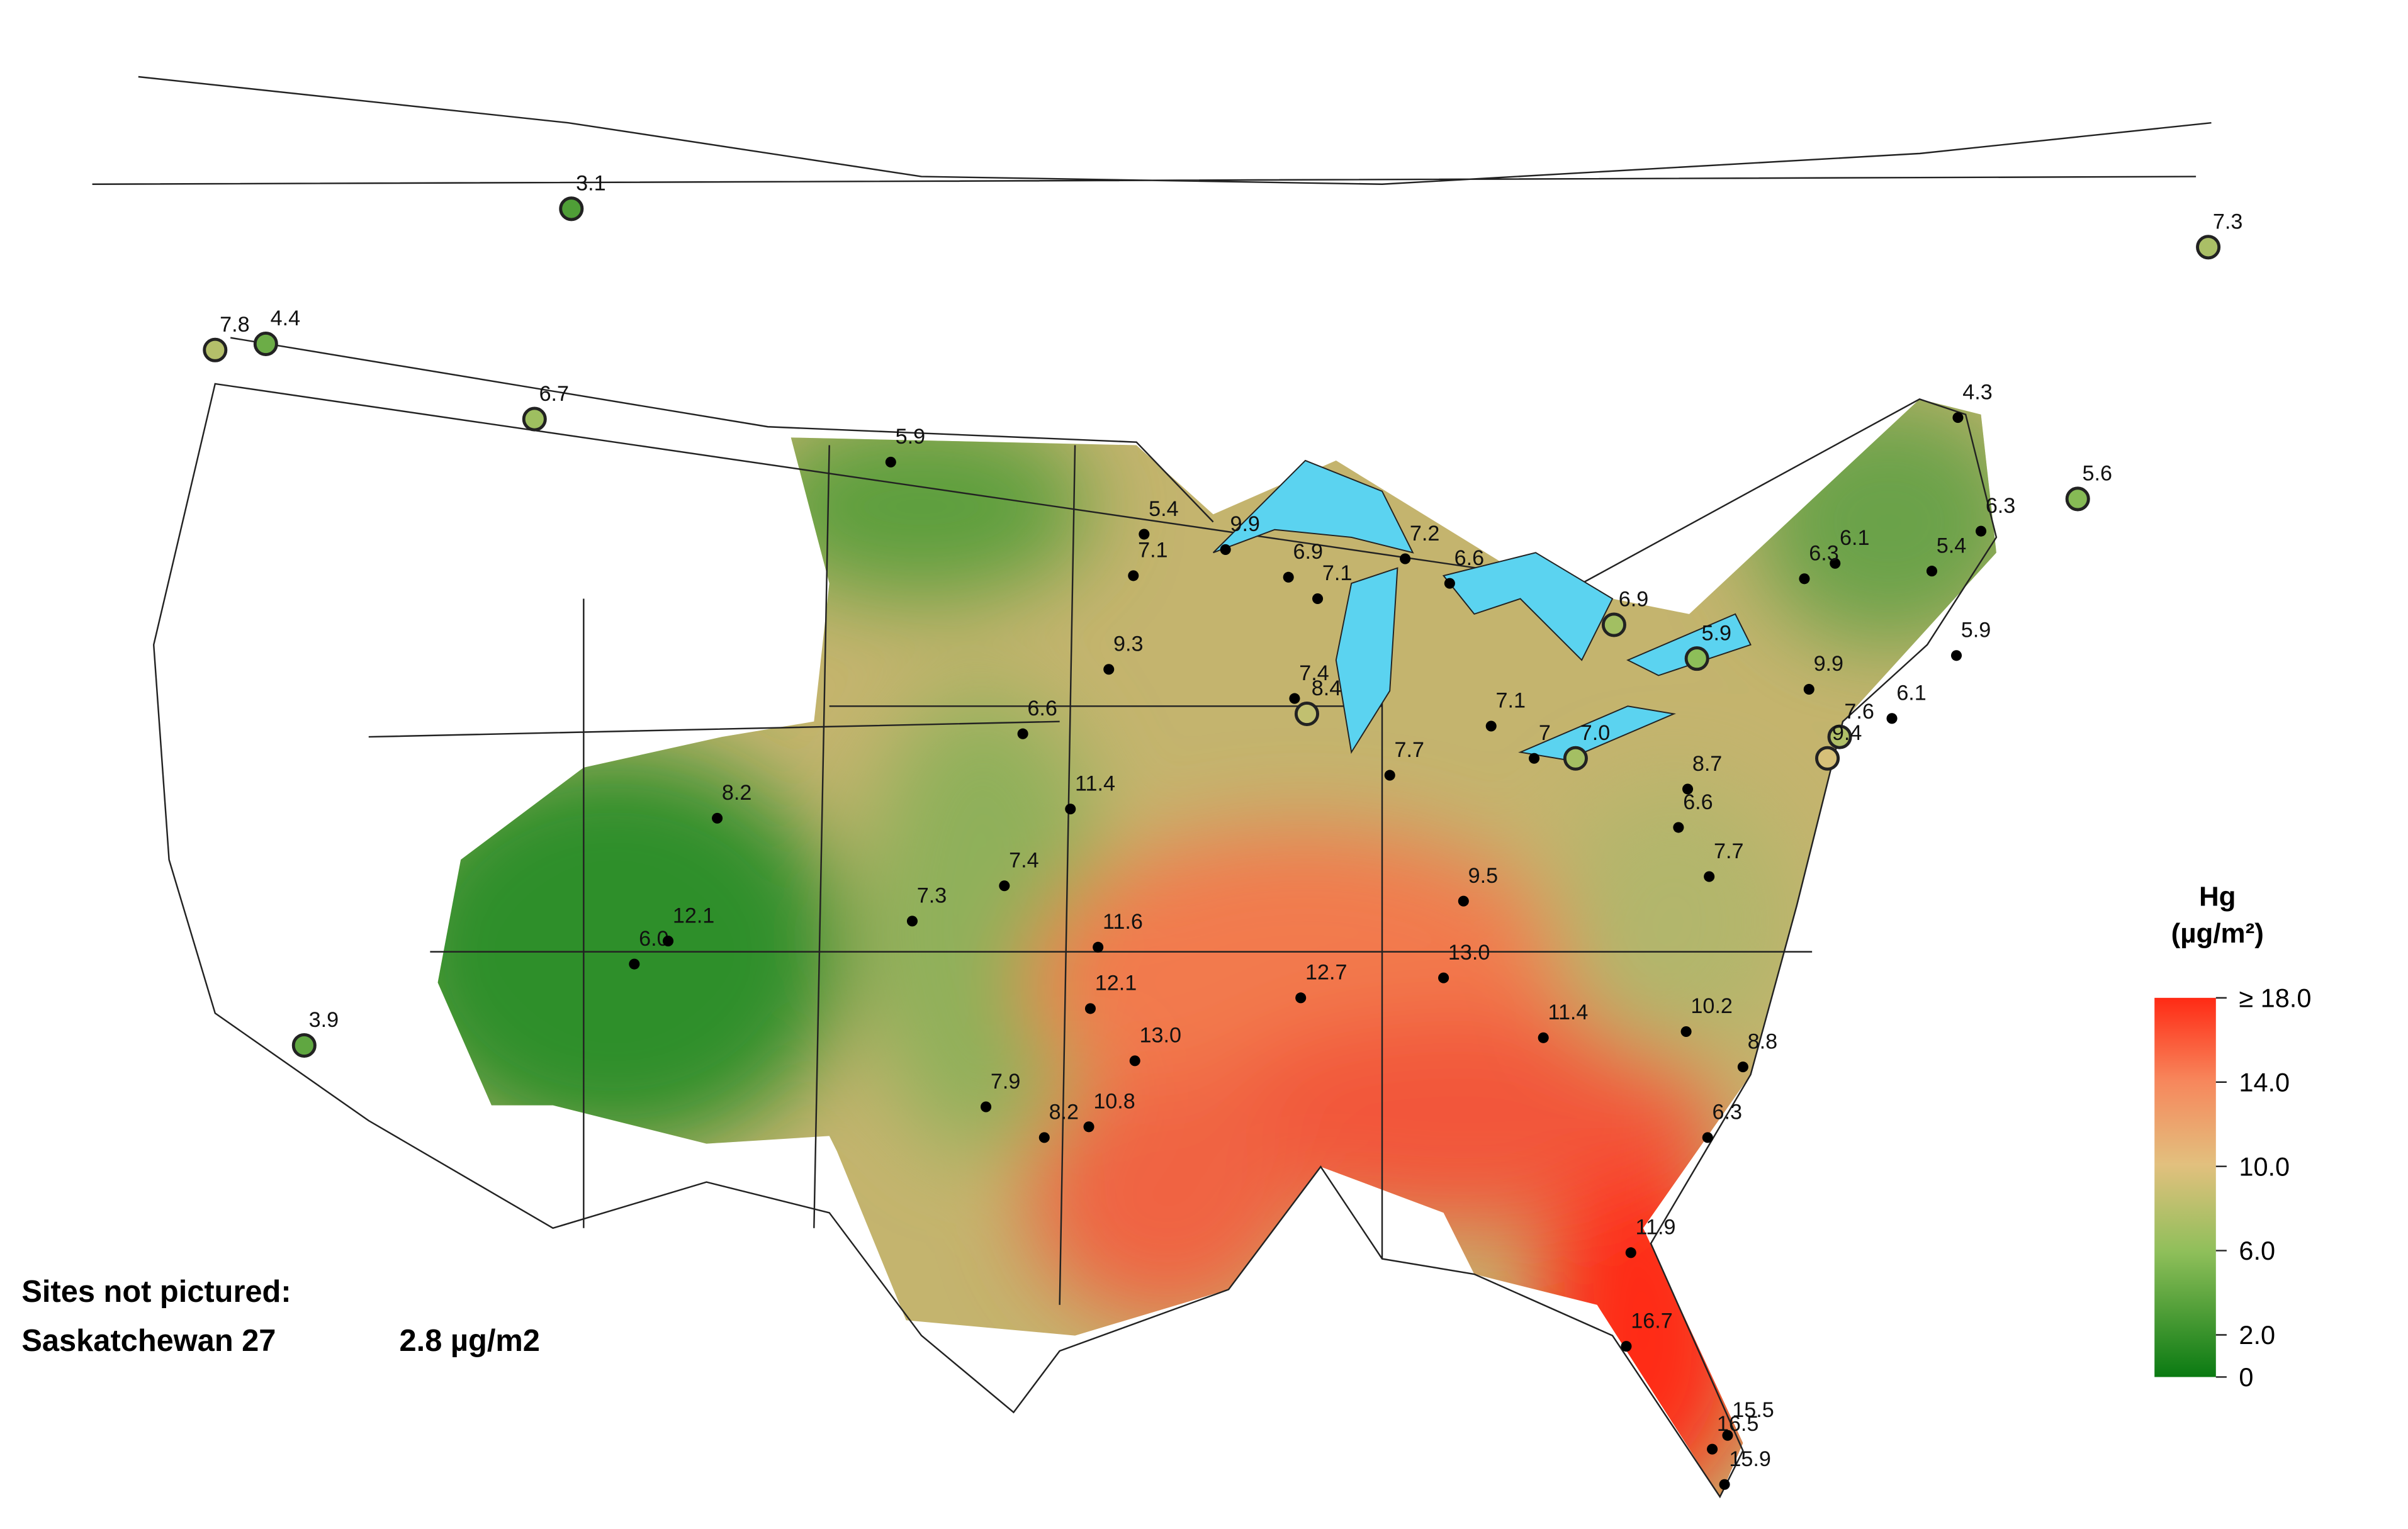  What do you see at coordinates (2275, 997) in the screenshot?
I see `legend-tick-label: ≥ 18.0` at bounding box center [2275, 997].